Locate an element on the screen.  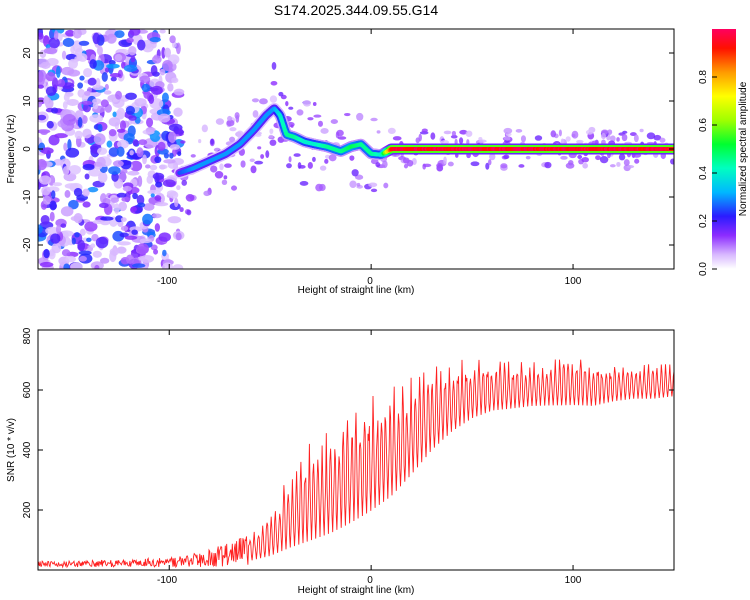
snr-ylabel: SNR (10 * v/v) is located at coordinates (11, 450).